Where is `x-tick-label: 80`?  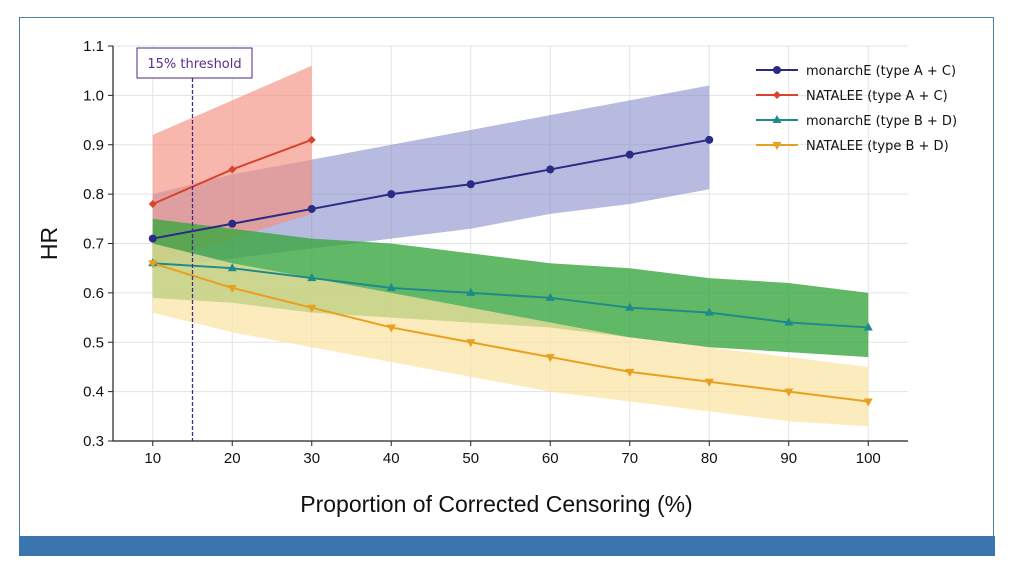
x-tick-label: 80 is located at coordinates (709, 458).